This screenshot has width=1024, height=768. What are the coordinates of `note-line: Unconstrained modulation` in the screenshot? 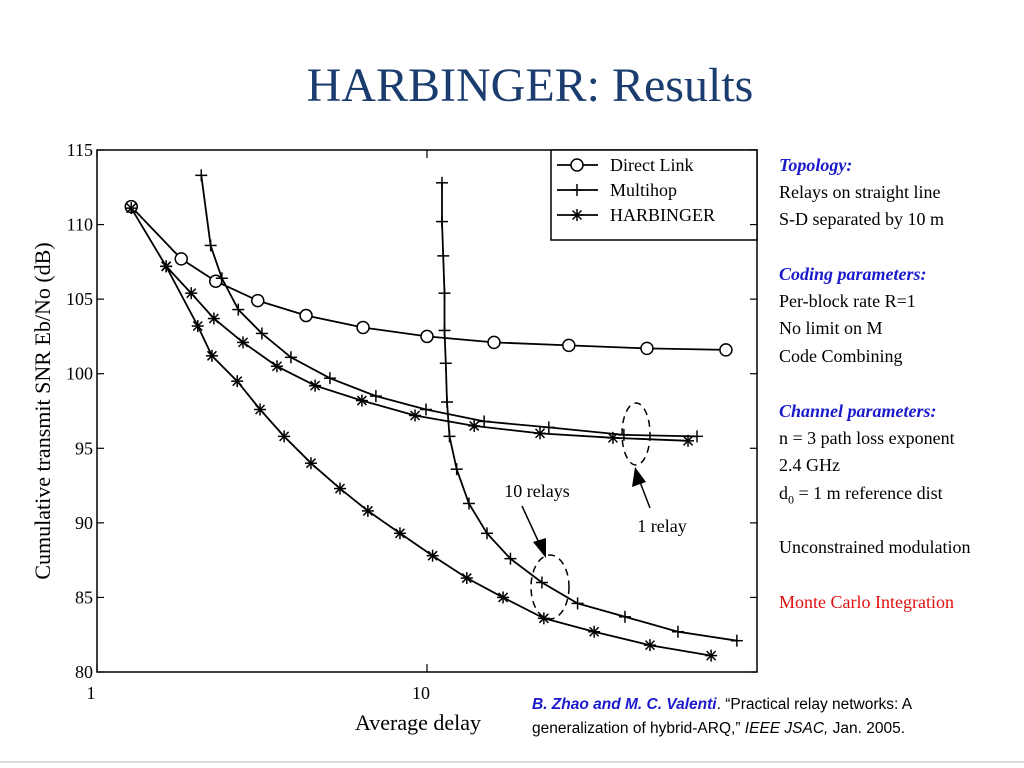 It's located at (875, 547).